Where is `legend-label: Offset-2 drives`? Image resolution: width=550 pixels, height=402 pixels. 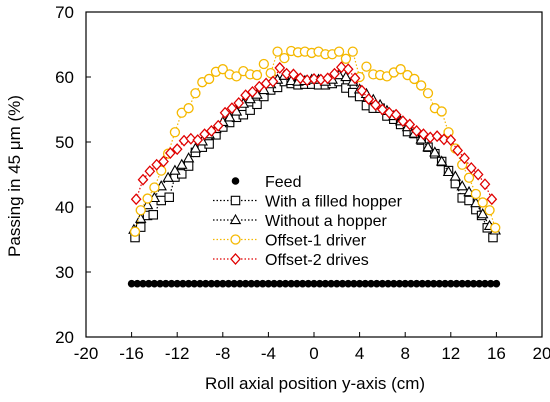
legend-label: Offset-2 drives is located at coordinates (317, 260).